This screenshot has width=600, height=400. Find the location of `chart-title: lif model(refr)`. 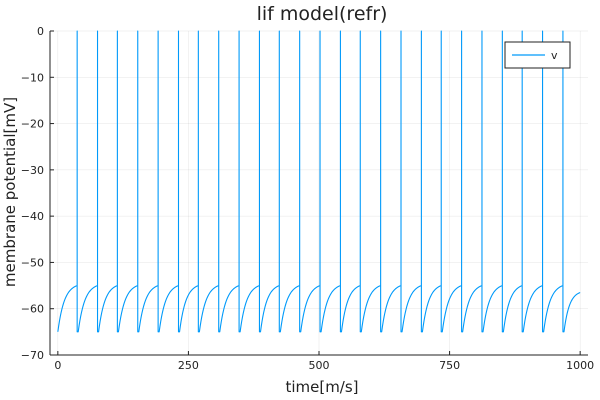

chart-title: lif model(refr) is located at coordinates (322, 14).